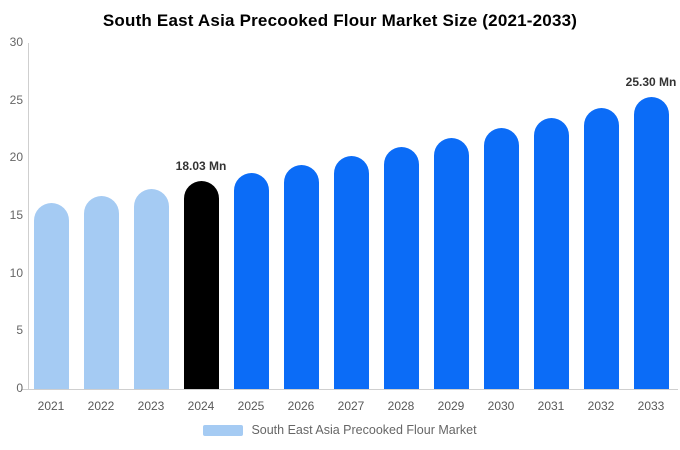  What do you see at coordinates (364, 430) in the screenshot?
I see `legend-label: South East Asia Precooked Flour Market` at bounding box center [364, 430].